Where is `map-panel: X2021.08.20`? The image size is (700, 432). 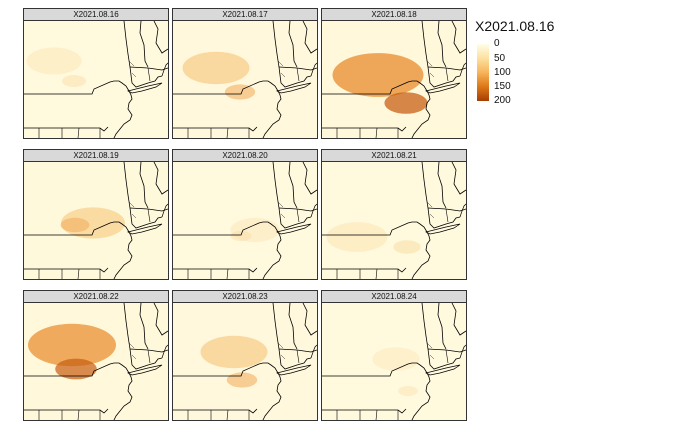 map-panel: X2021.08.20 is located at coordinates (245, 214).